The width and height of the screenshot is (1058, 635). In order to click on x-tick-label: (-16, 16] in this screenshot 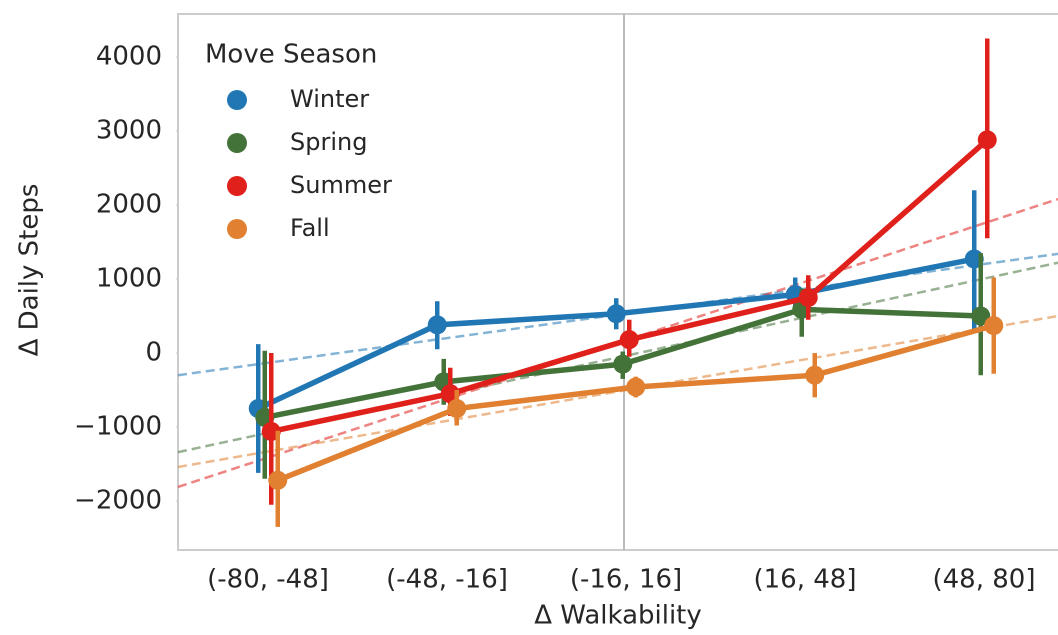, I will do `click(626, 580)`.